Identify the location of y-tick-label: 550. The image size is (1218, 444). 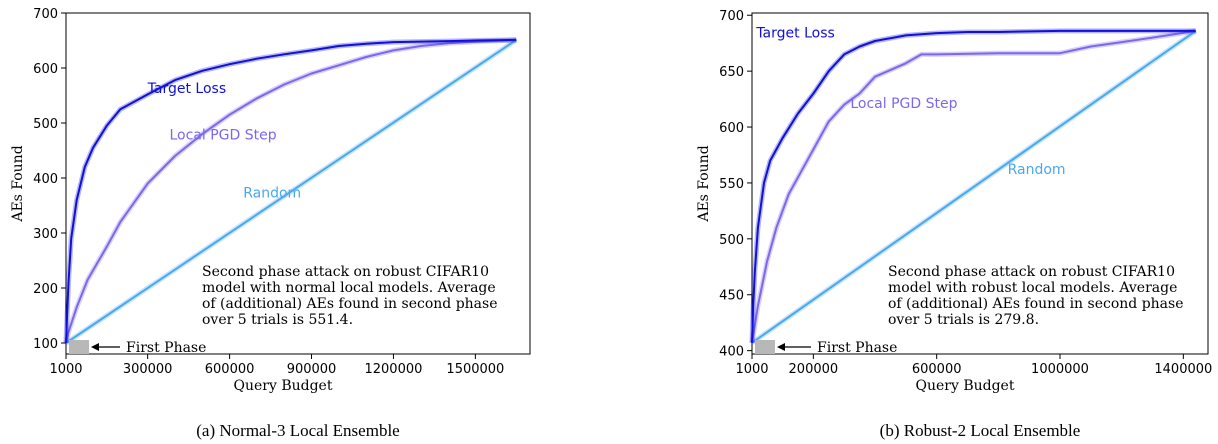
(731, 184).